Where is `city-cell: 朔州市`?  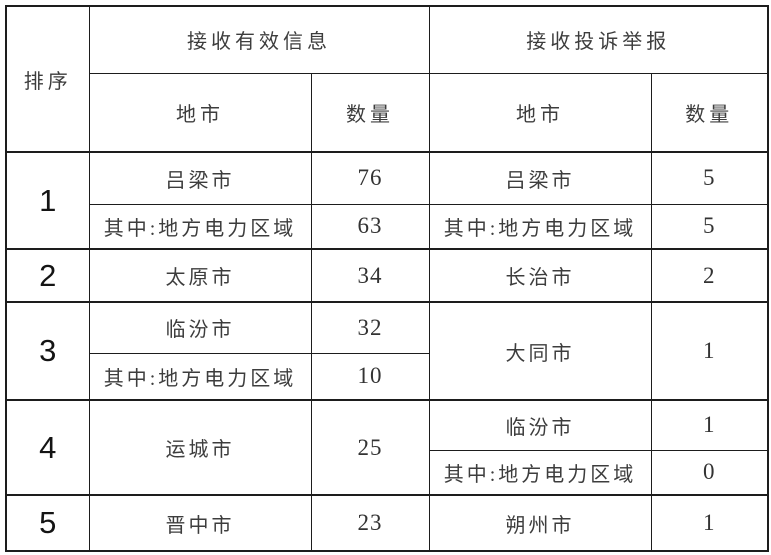
city-cell: 朔州市 is located at coordinates (540, 523).